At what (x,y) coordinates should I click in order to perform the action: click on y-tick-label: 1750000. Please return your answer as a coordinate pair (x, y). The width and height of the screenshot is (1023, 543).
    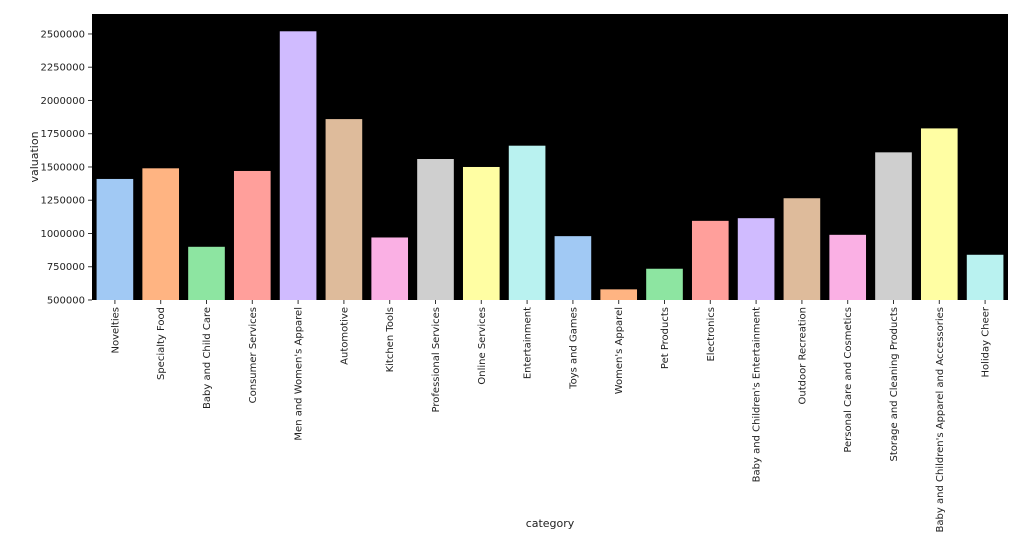
    Looking at the image, I should click on (62, 134).